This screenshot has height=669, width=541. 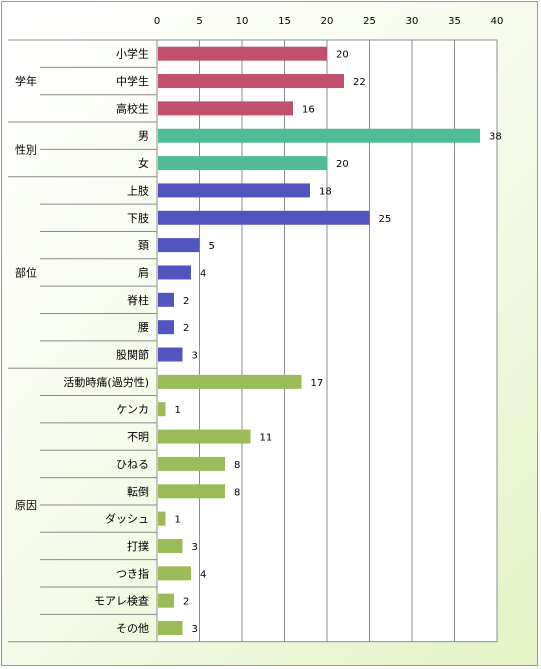 What do you see at coordinates (266, 438) in the screenshot?
I see `data-label: 11` at bounding box center [266, 438].